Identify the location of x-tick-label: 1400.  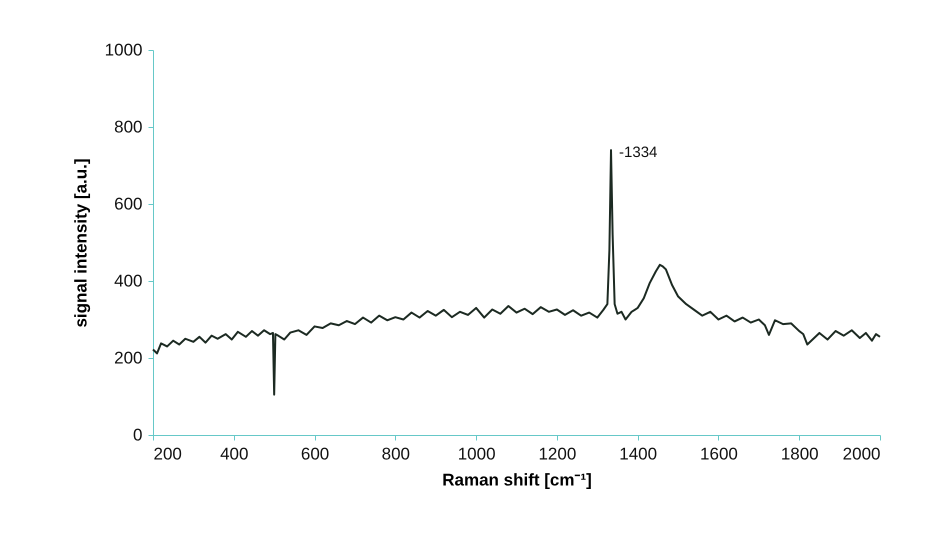
(638, 454).